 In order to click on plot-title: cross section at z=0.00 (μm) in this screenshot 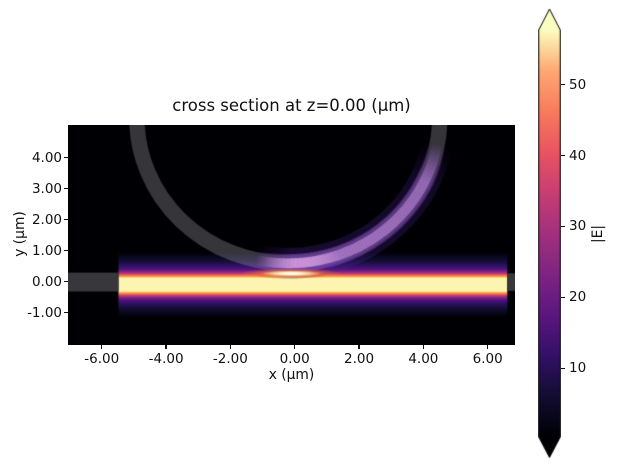, I will do `click(291, 105)`.